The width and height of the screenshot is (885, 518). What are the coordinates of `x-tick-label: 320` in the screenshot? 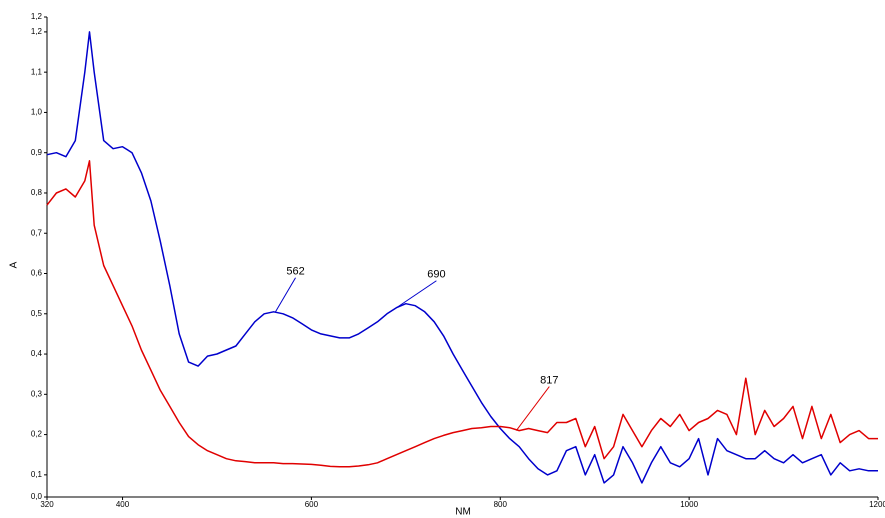 It's located at (47, 504).